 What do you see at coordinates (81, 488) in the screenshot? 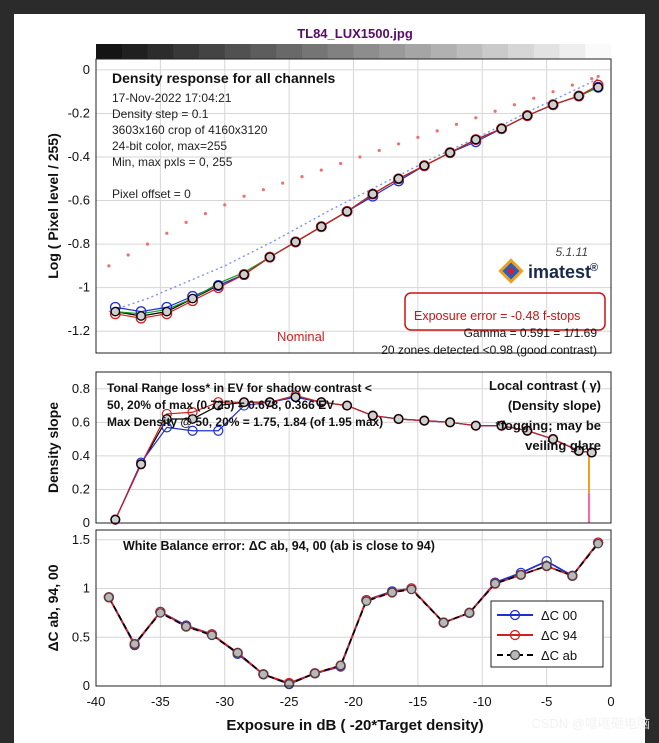
I see `y-tick-label: 0.2` at bounding box center [81, 488].